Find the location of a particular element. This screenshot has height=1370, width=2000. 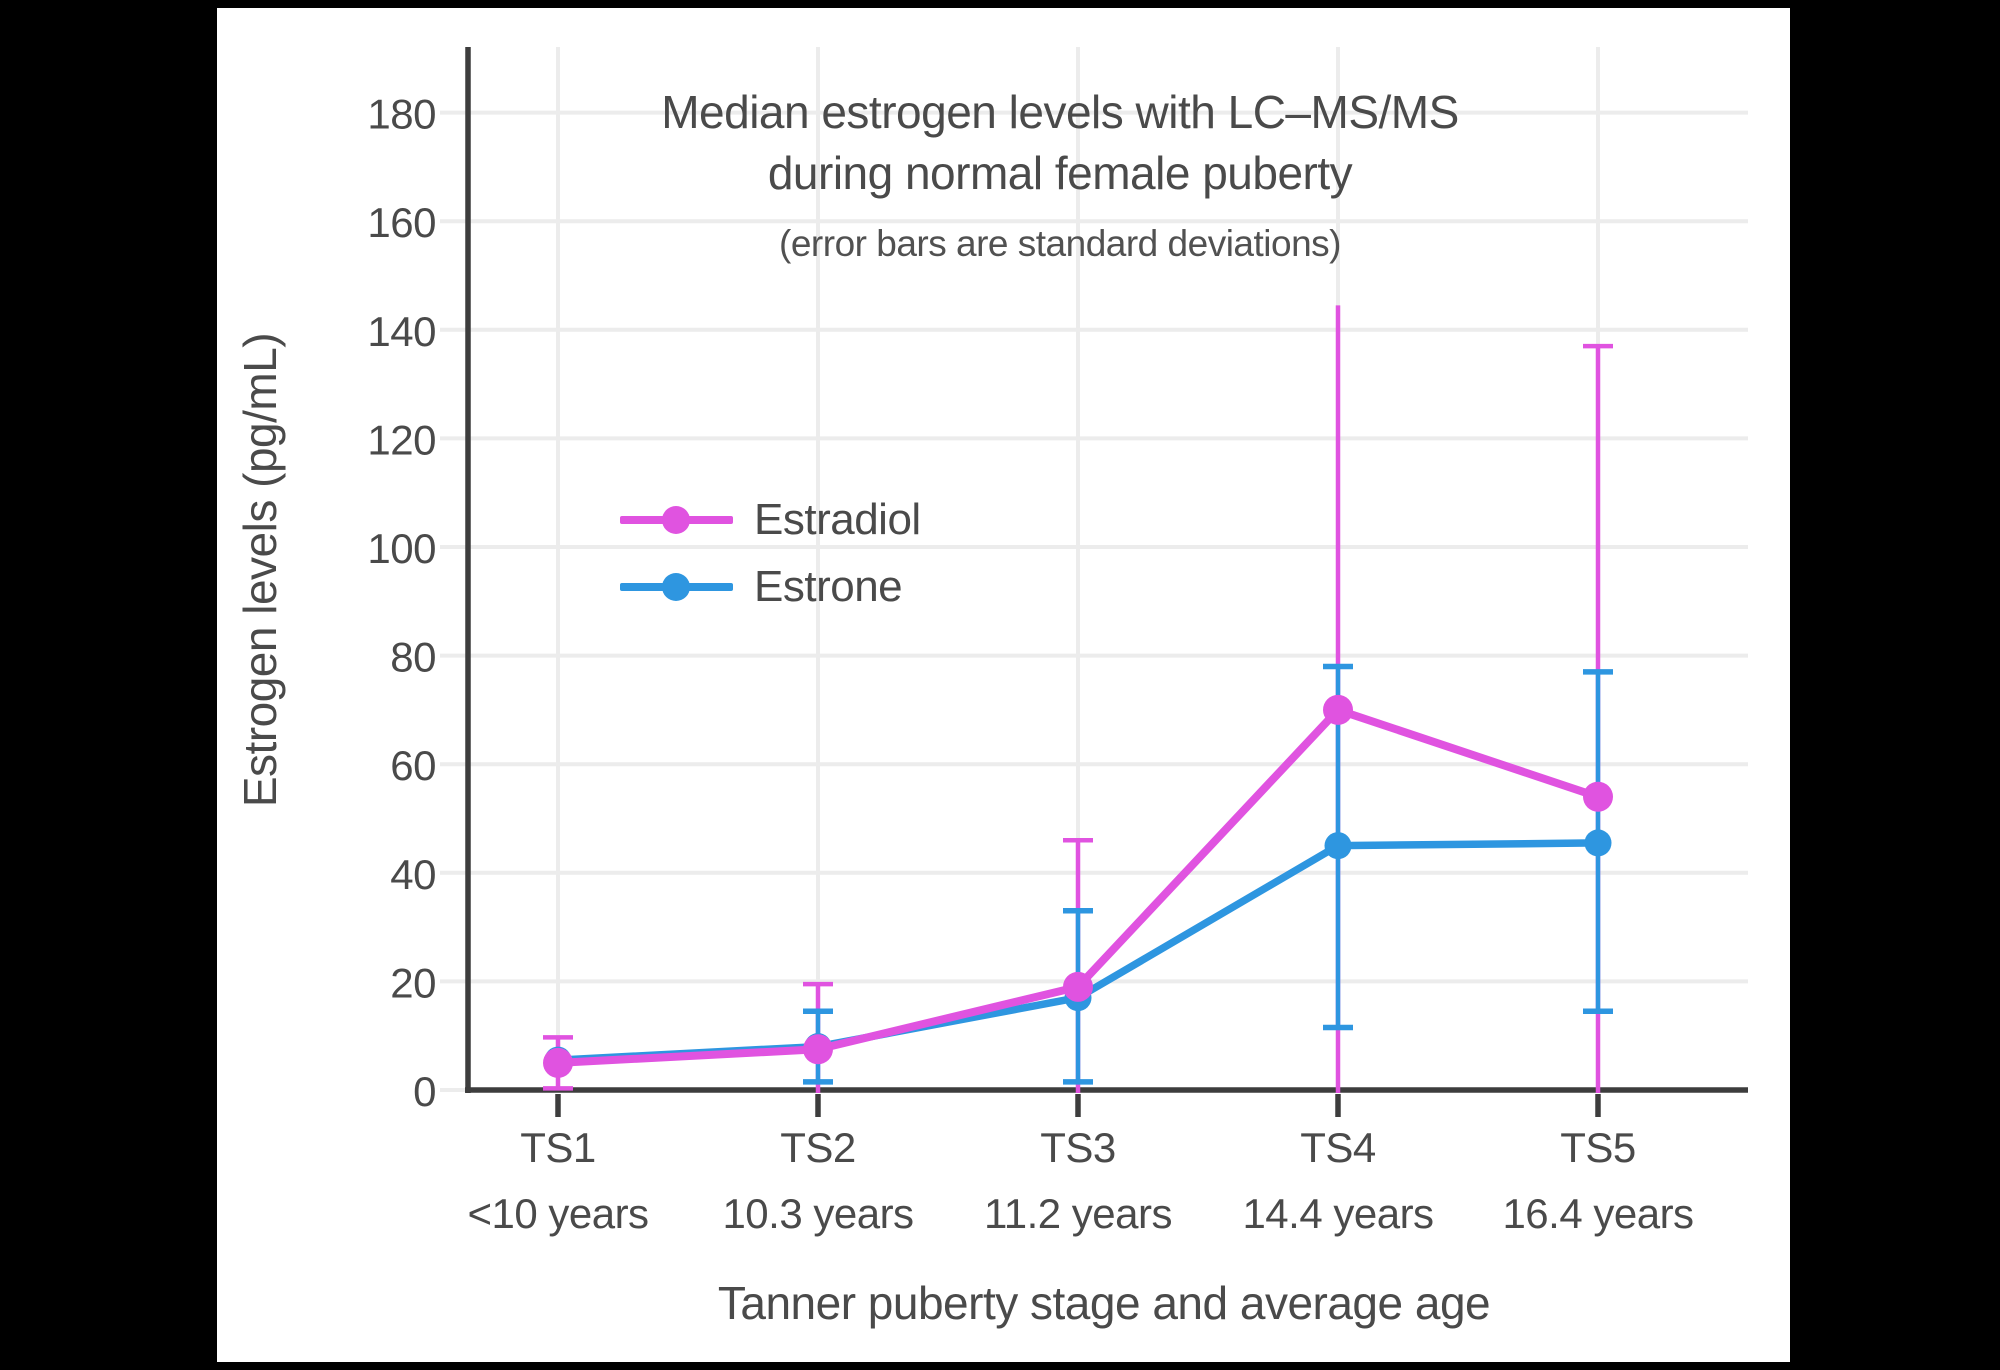

x-tick-label: TS4 is located at coordinates (1338, 1147).